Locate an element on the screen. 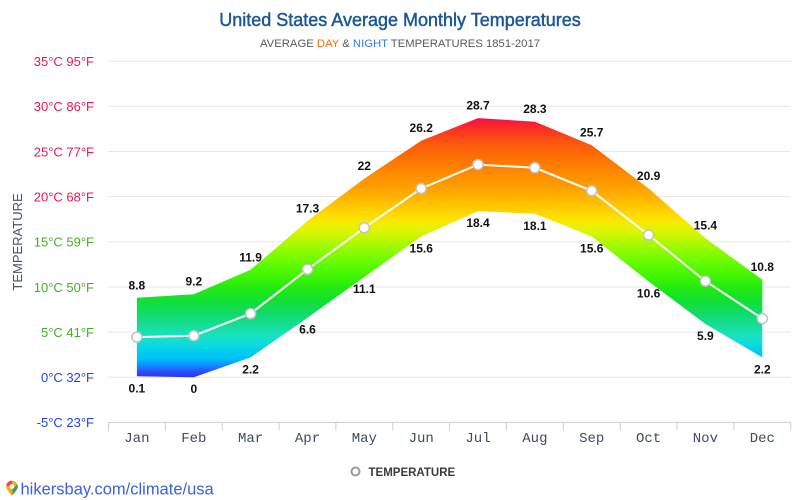 Image resolution: width=800 pixels, height=500 pixels. svg-text: 20.9 is located at coordinates (649, 176).